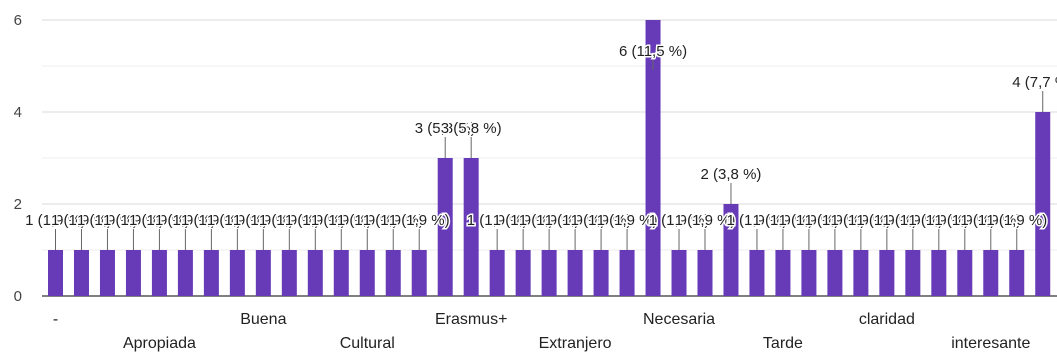  Describe the element at coordinates (679, 319) in the screenshot. I see `x-category-label: Necesaria` at that location.